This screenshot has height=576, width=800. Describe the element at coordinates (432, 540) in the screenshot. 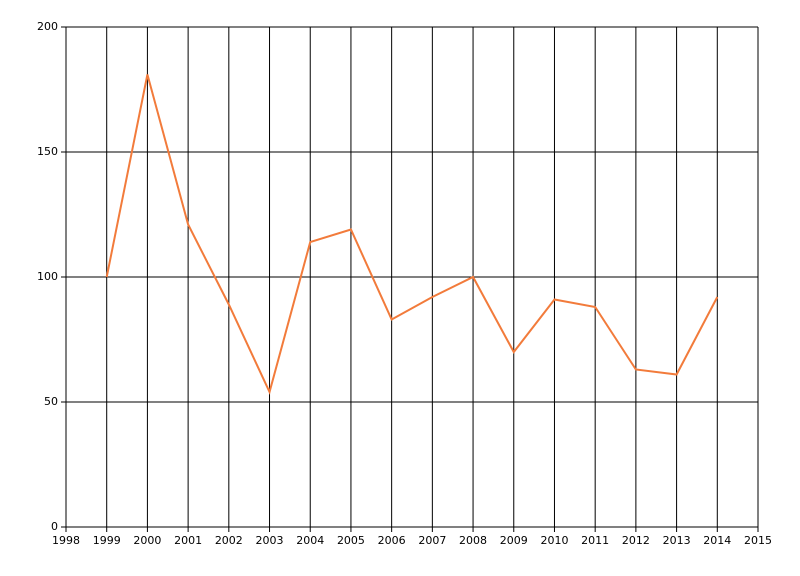

I see `x-tick-label: 2007` at that location.